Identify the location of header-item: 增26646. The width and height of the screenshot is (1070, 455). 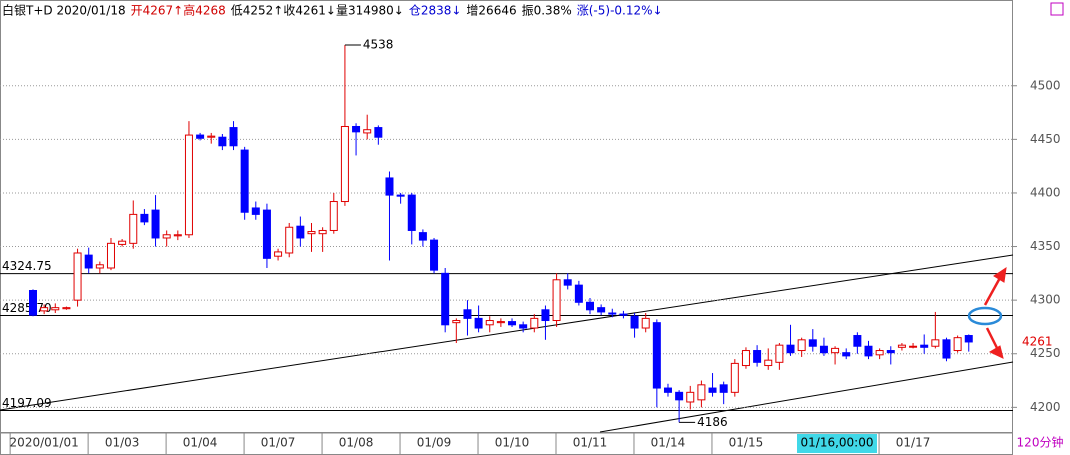
(491, 11).